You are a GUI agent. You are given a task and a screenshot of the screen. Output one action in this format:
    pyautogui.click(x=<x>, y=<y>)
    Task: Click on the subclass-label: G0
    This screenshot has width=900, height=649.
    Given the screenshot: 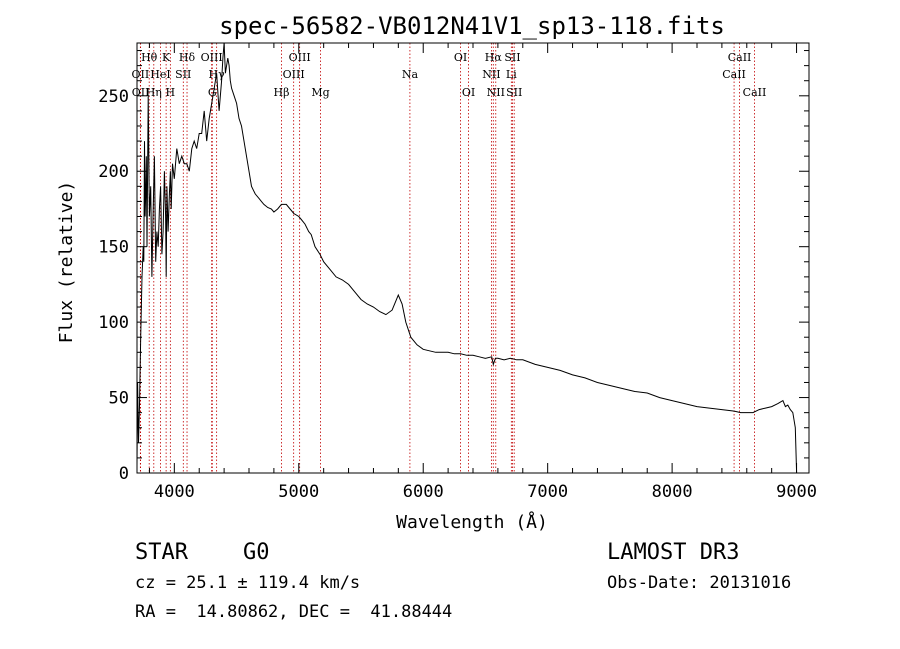 What is the action you would take?
    pyautogui.click(x=256, y=552)
    